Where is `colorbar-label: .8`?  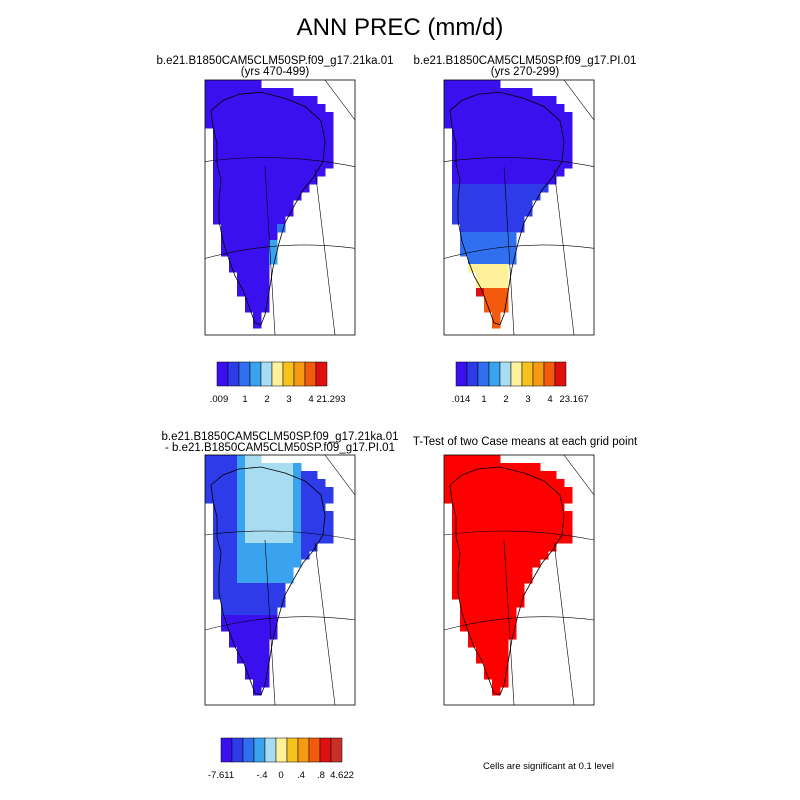 colorbar-label: .8 is located at coordinates (321, 775).